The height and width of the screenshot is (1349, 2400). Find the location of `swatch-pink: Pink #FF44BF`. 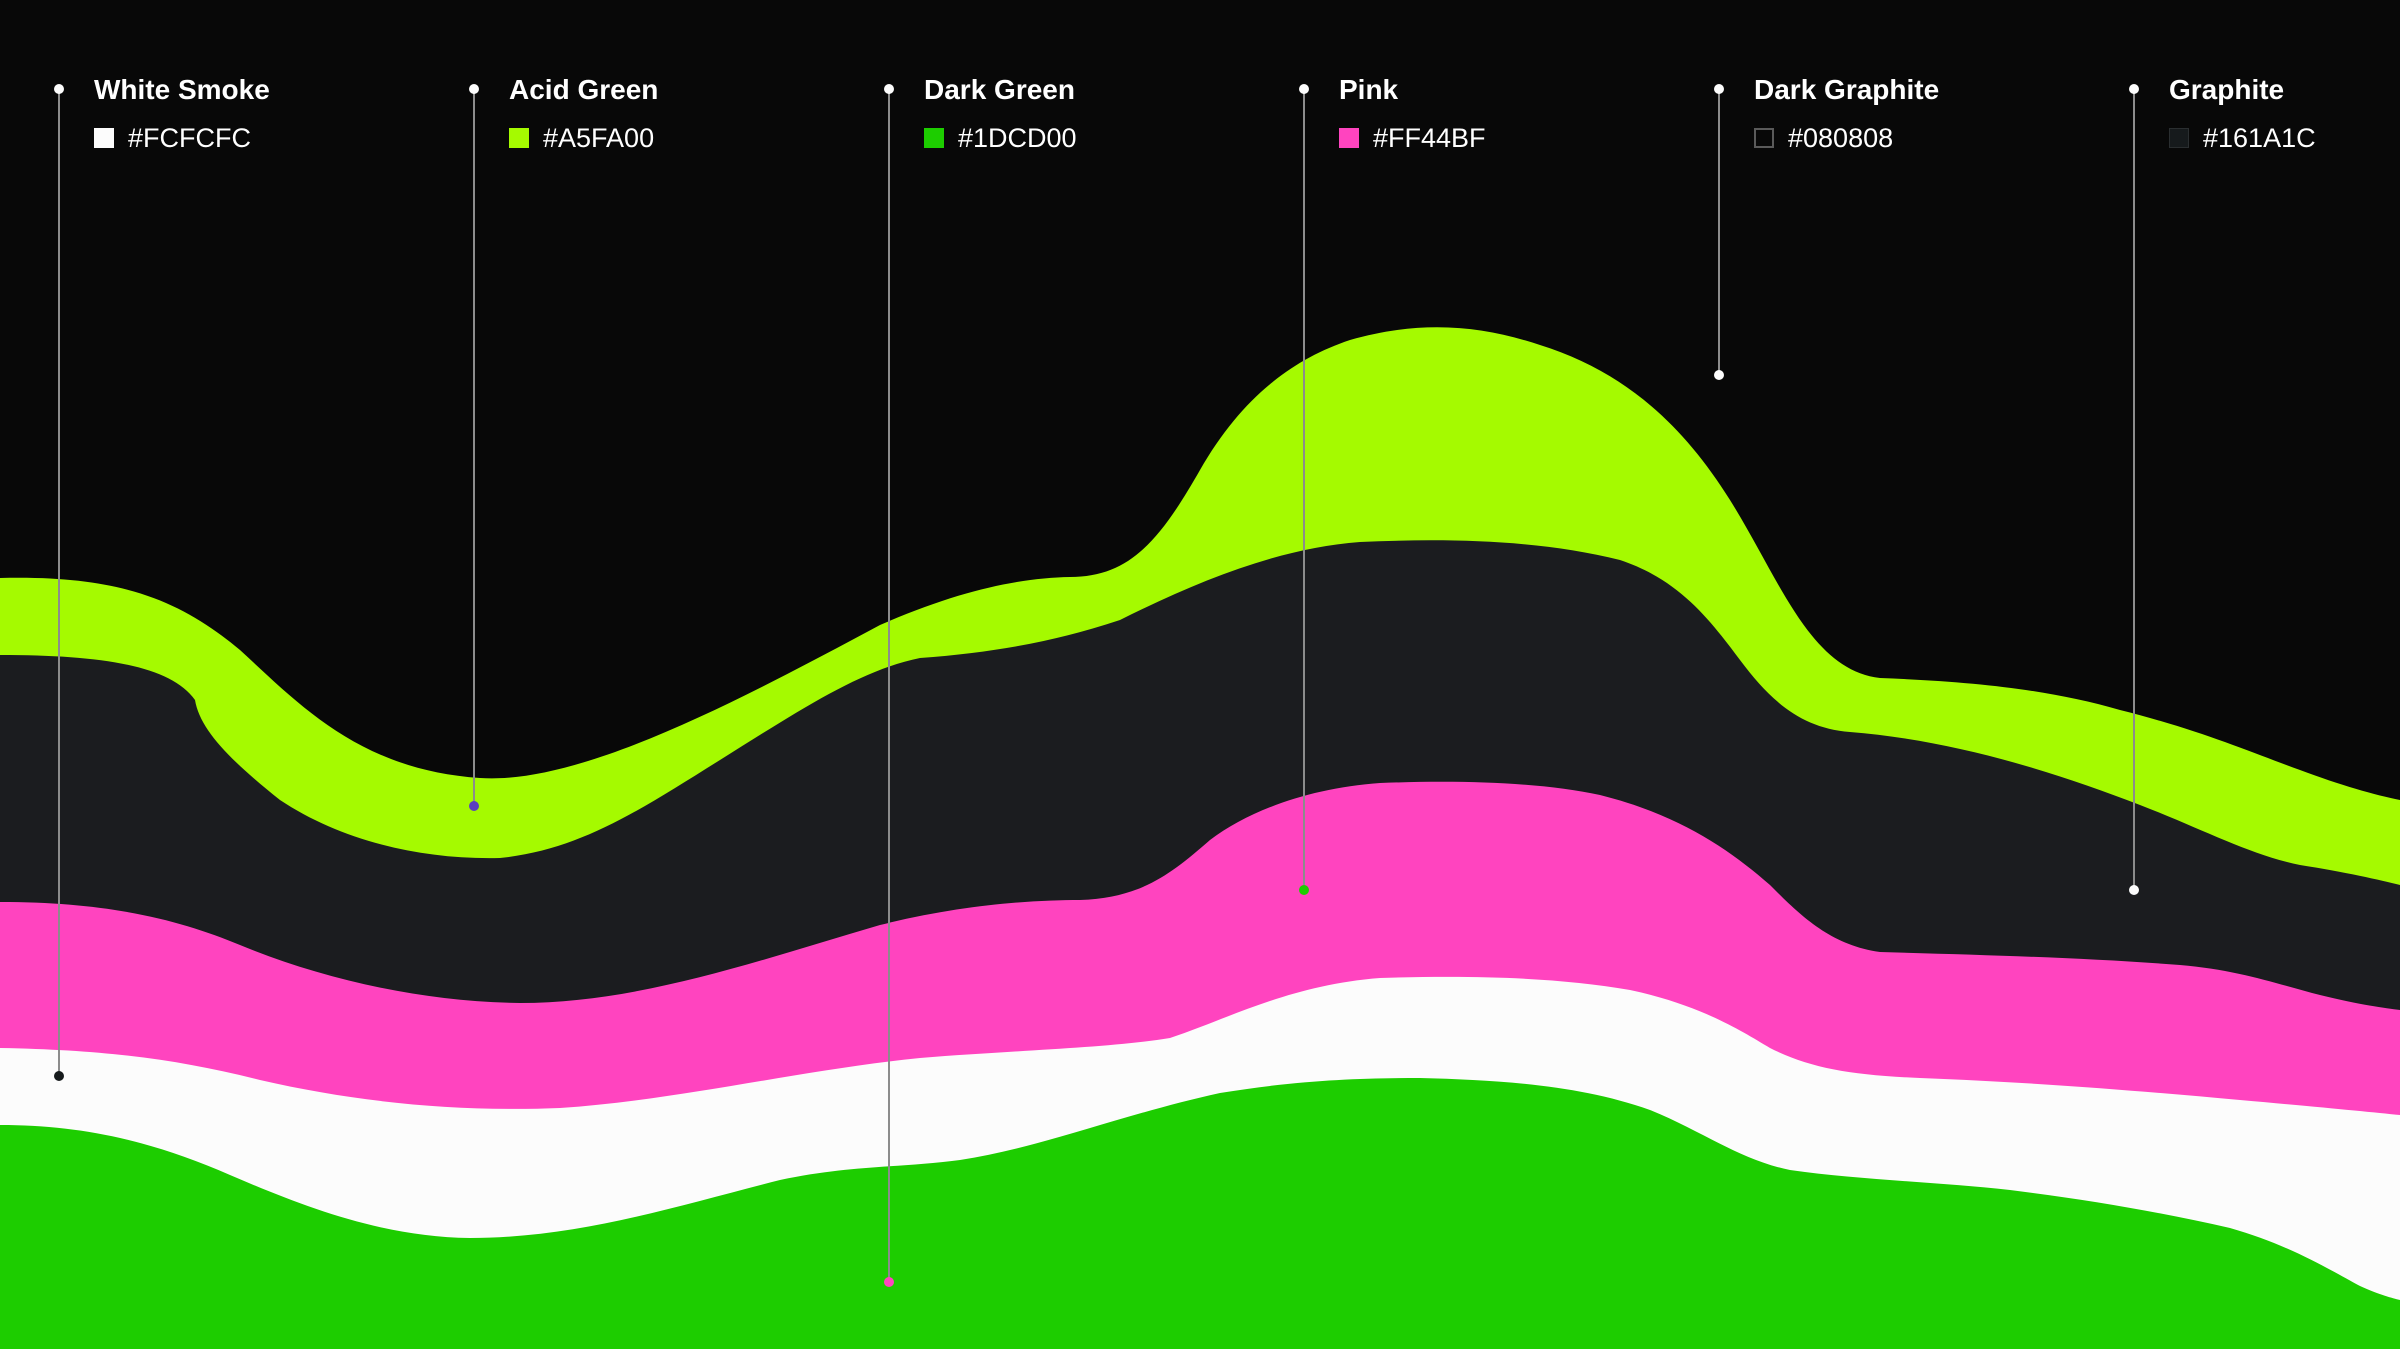

swatch-pink: Pink #FF44BF is located at coordinates (1412, 113).